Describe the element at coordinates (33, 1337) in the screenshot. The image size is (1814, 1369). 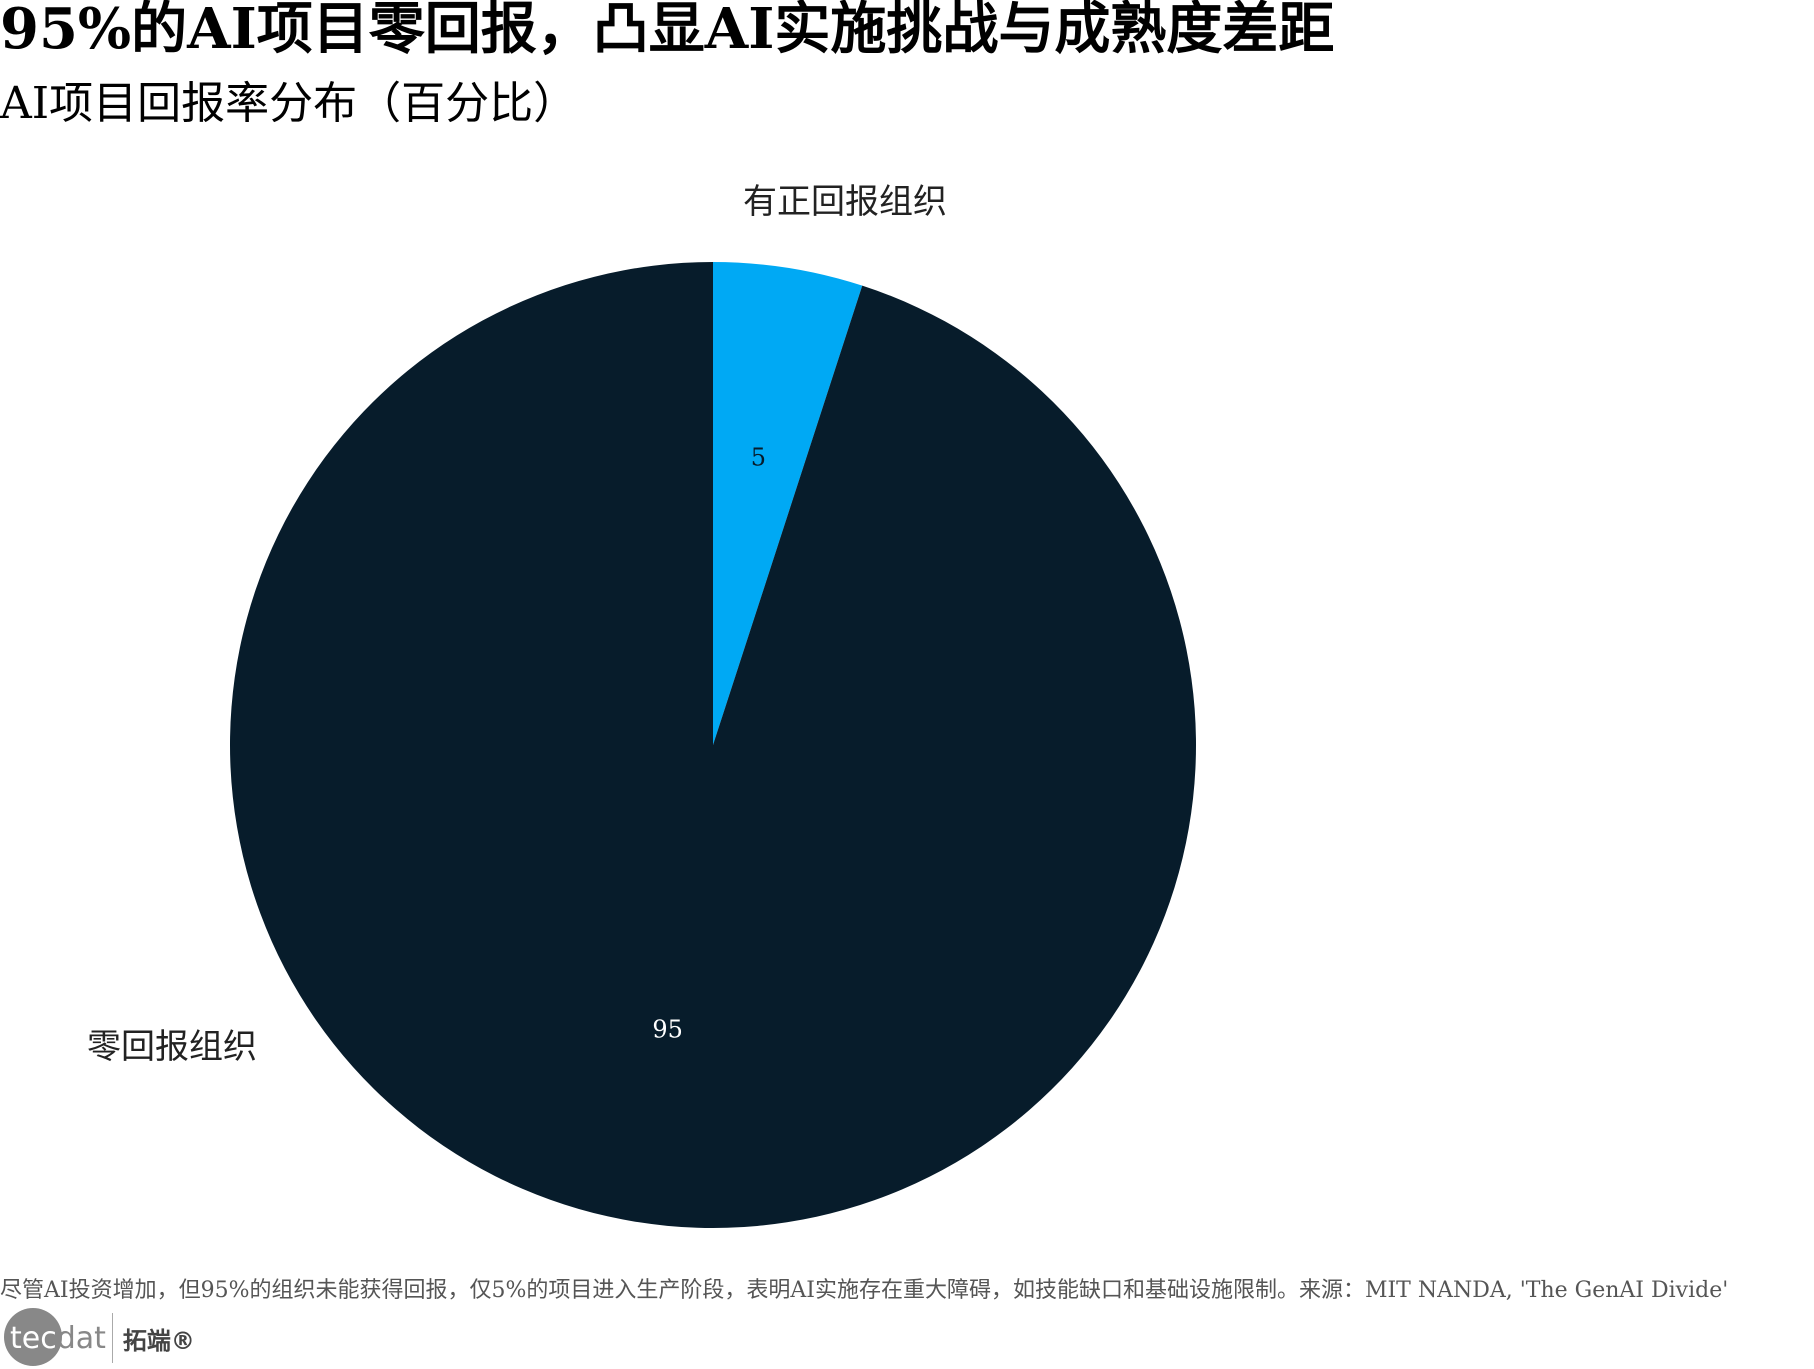
I see `logo-circle` at that location.